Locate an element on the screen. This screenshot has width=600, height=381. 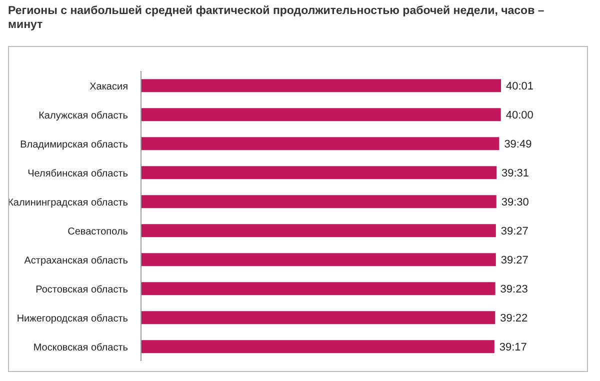
data-label: 39:31 is located at coordinates (516, 174).